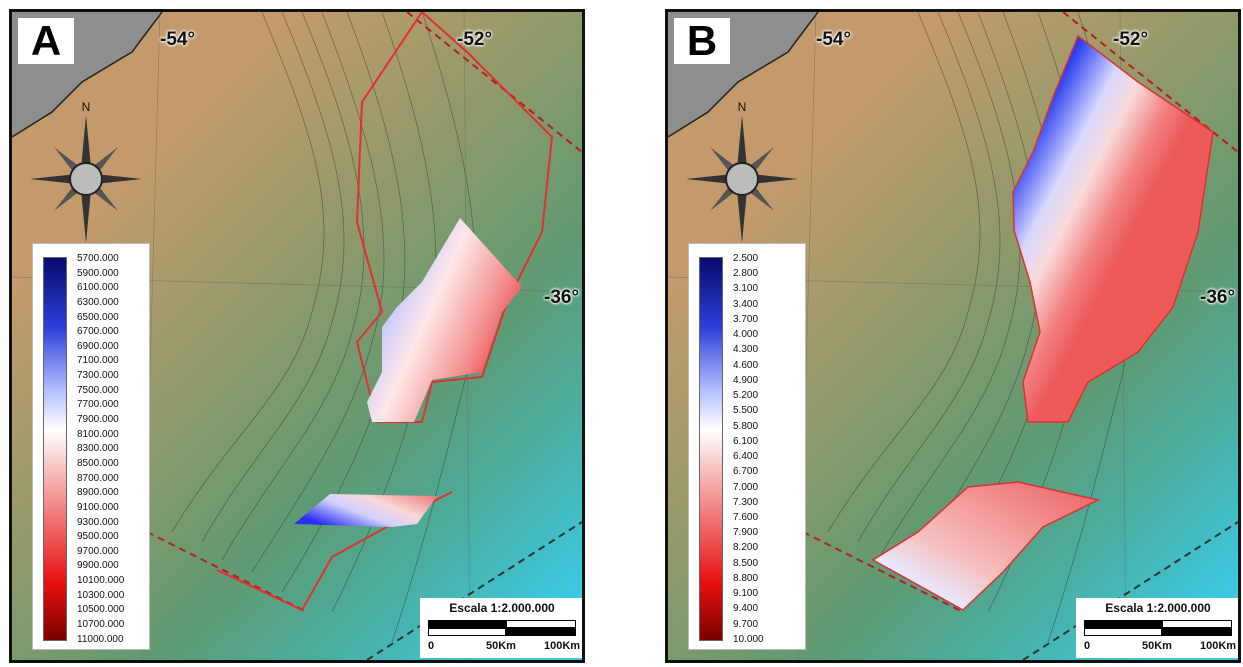 The width and height of the screenshot is (1243, 667). Describe the element at coordinates (98, 478) in the screenshot. I see `legend-tick: 8700.000` at that location.